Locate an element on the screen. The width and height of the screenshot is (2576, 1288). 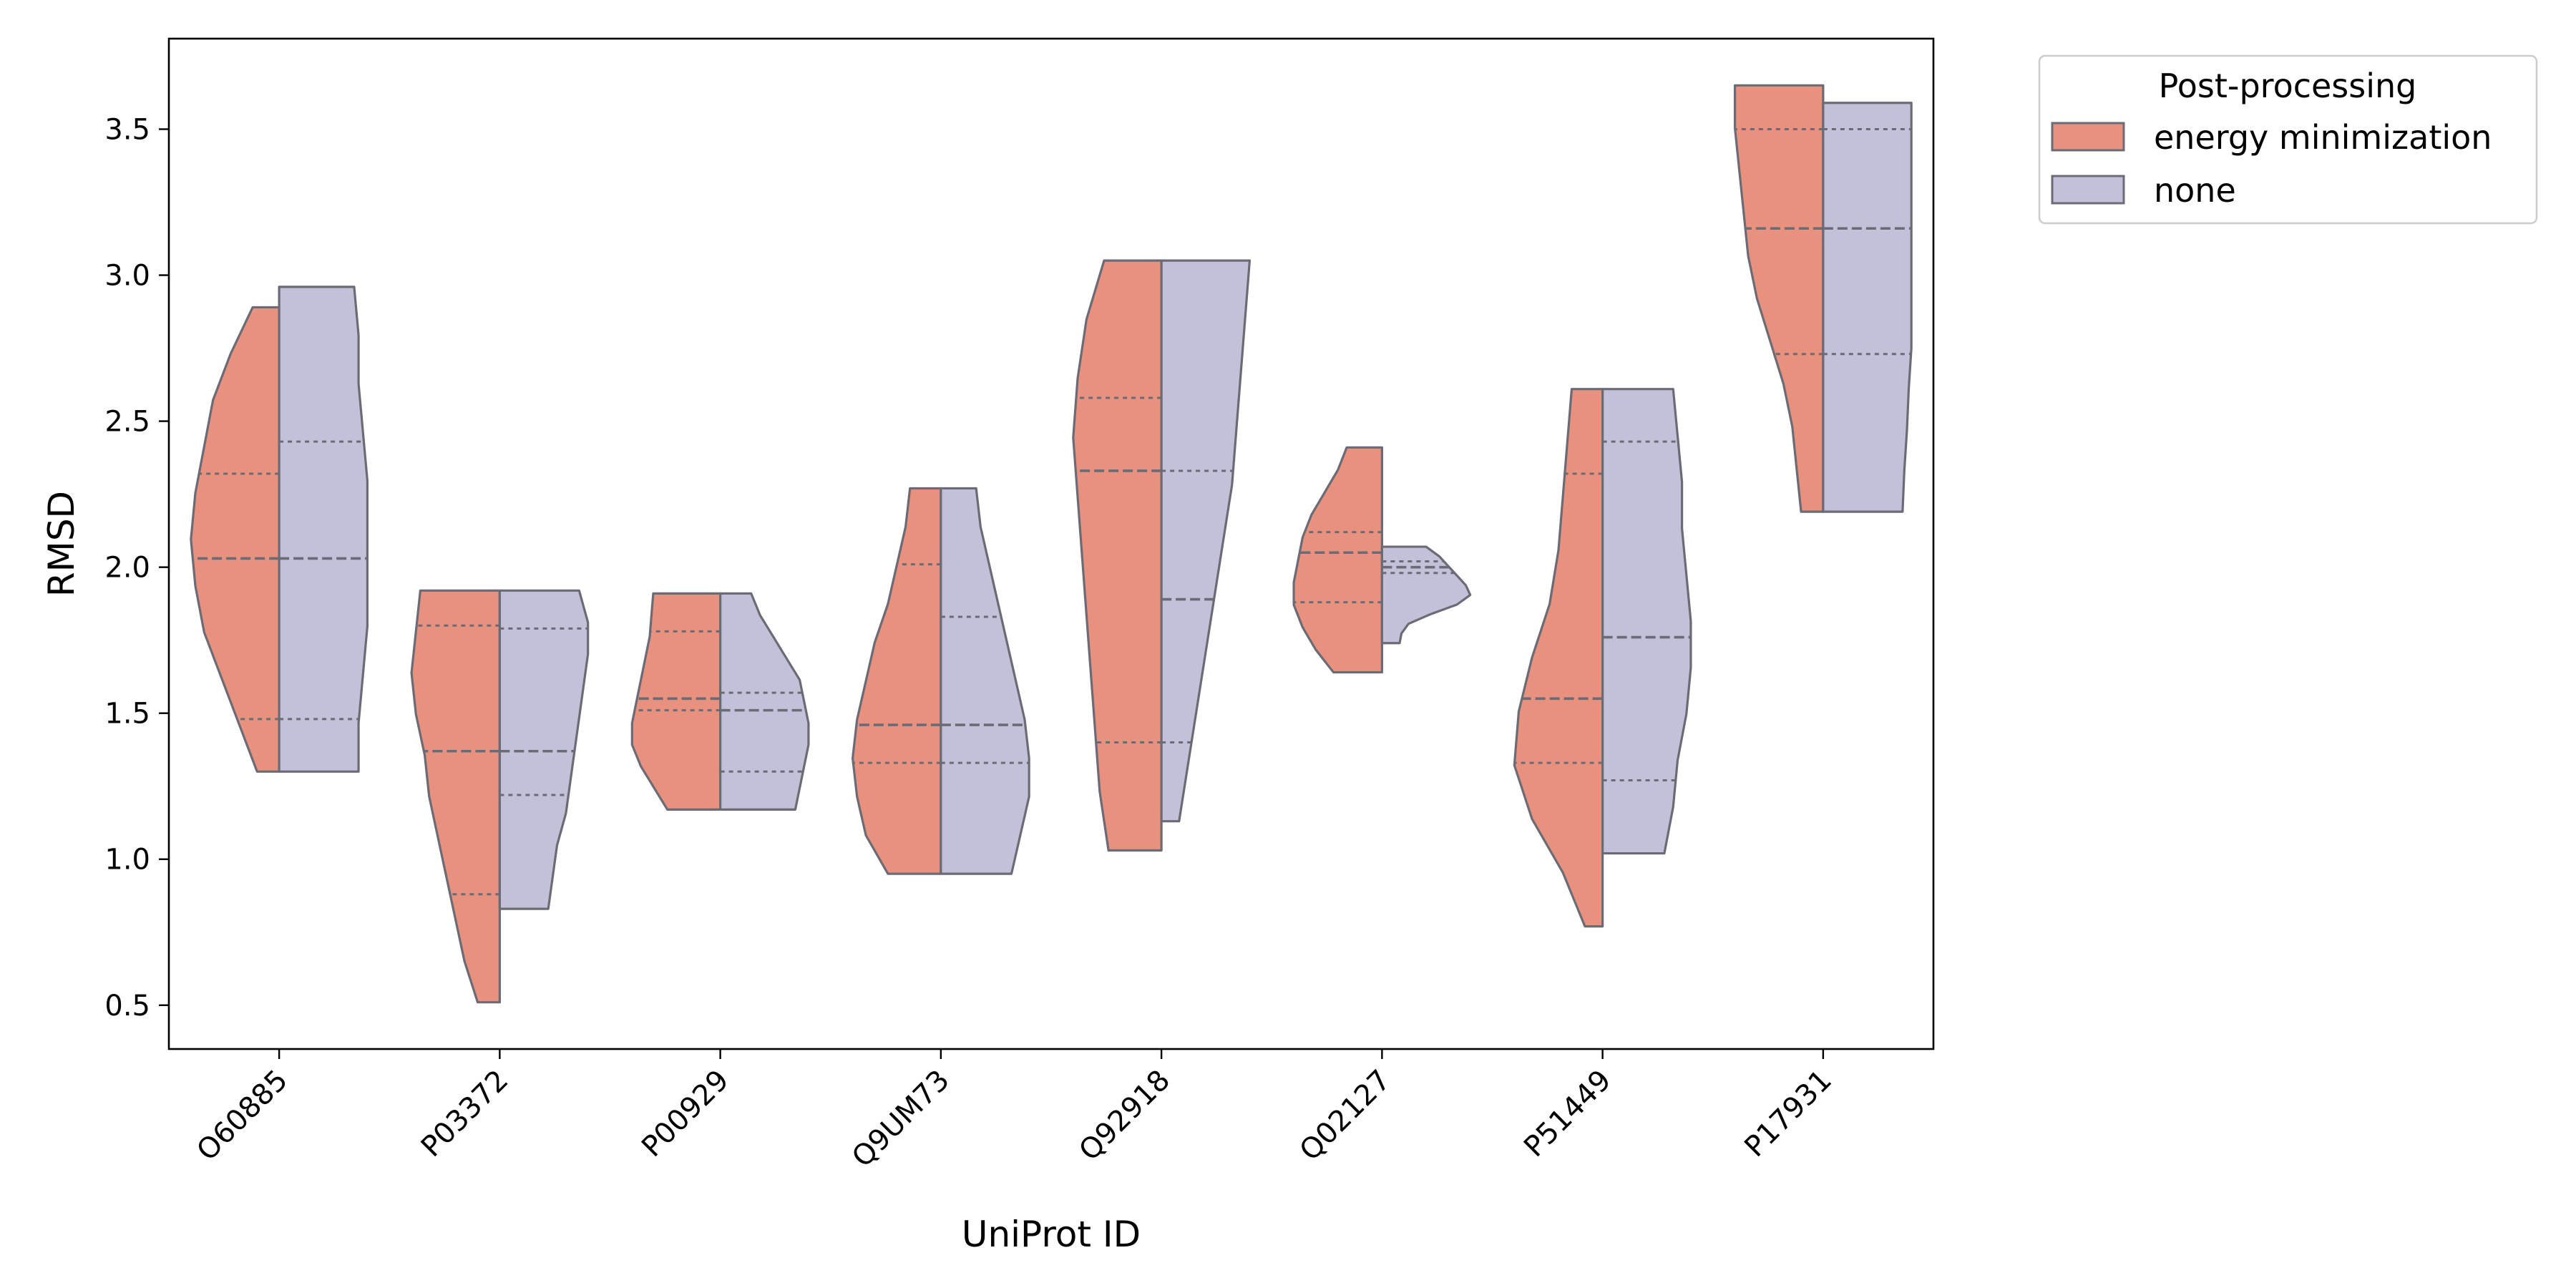
violin-q92918-energy-minimization is located at coordinates (1117, 555).